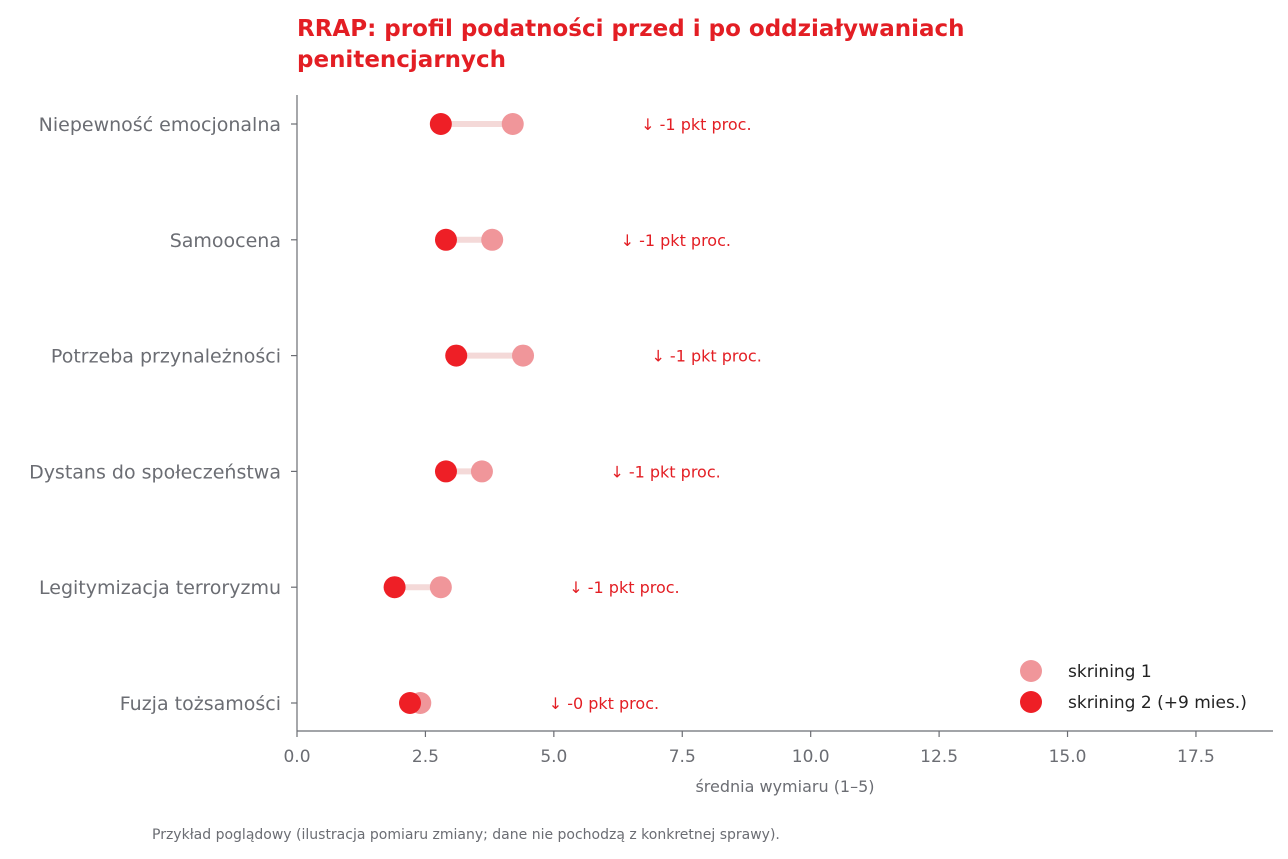 This screenshot has width=1288, height=859. Describe the element at coordinates (155, 472) in the screenshot. I see `category-label: Dystans do społeczeństwa` at that location.